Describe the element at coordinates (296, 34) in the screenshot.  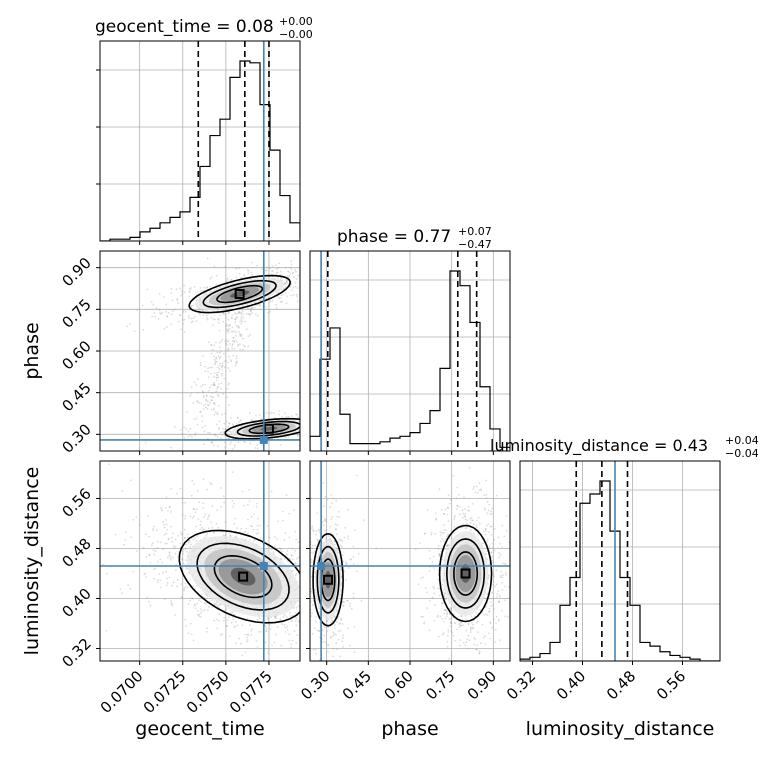
I see `svg-text: −0.00` at that location.